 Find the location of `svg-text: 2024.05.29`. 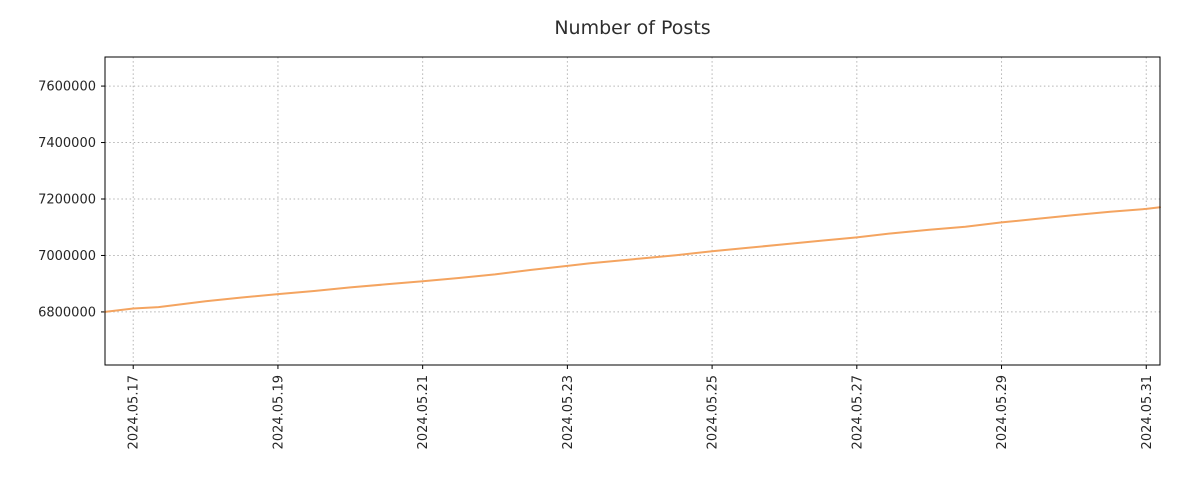

svg-text: 2024.05.29 is located at coordinates (1002, 412).